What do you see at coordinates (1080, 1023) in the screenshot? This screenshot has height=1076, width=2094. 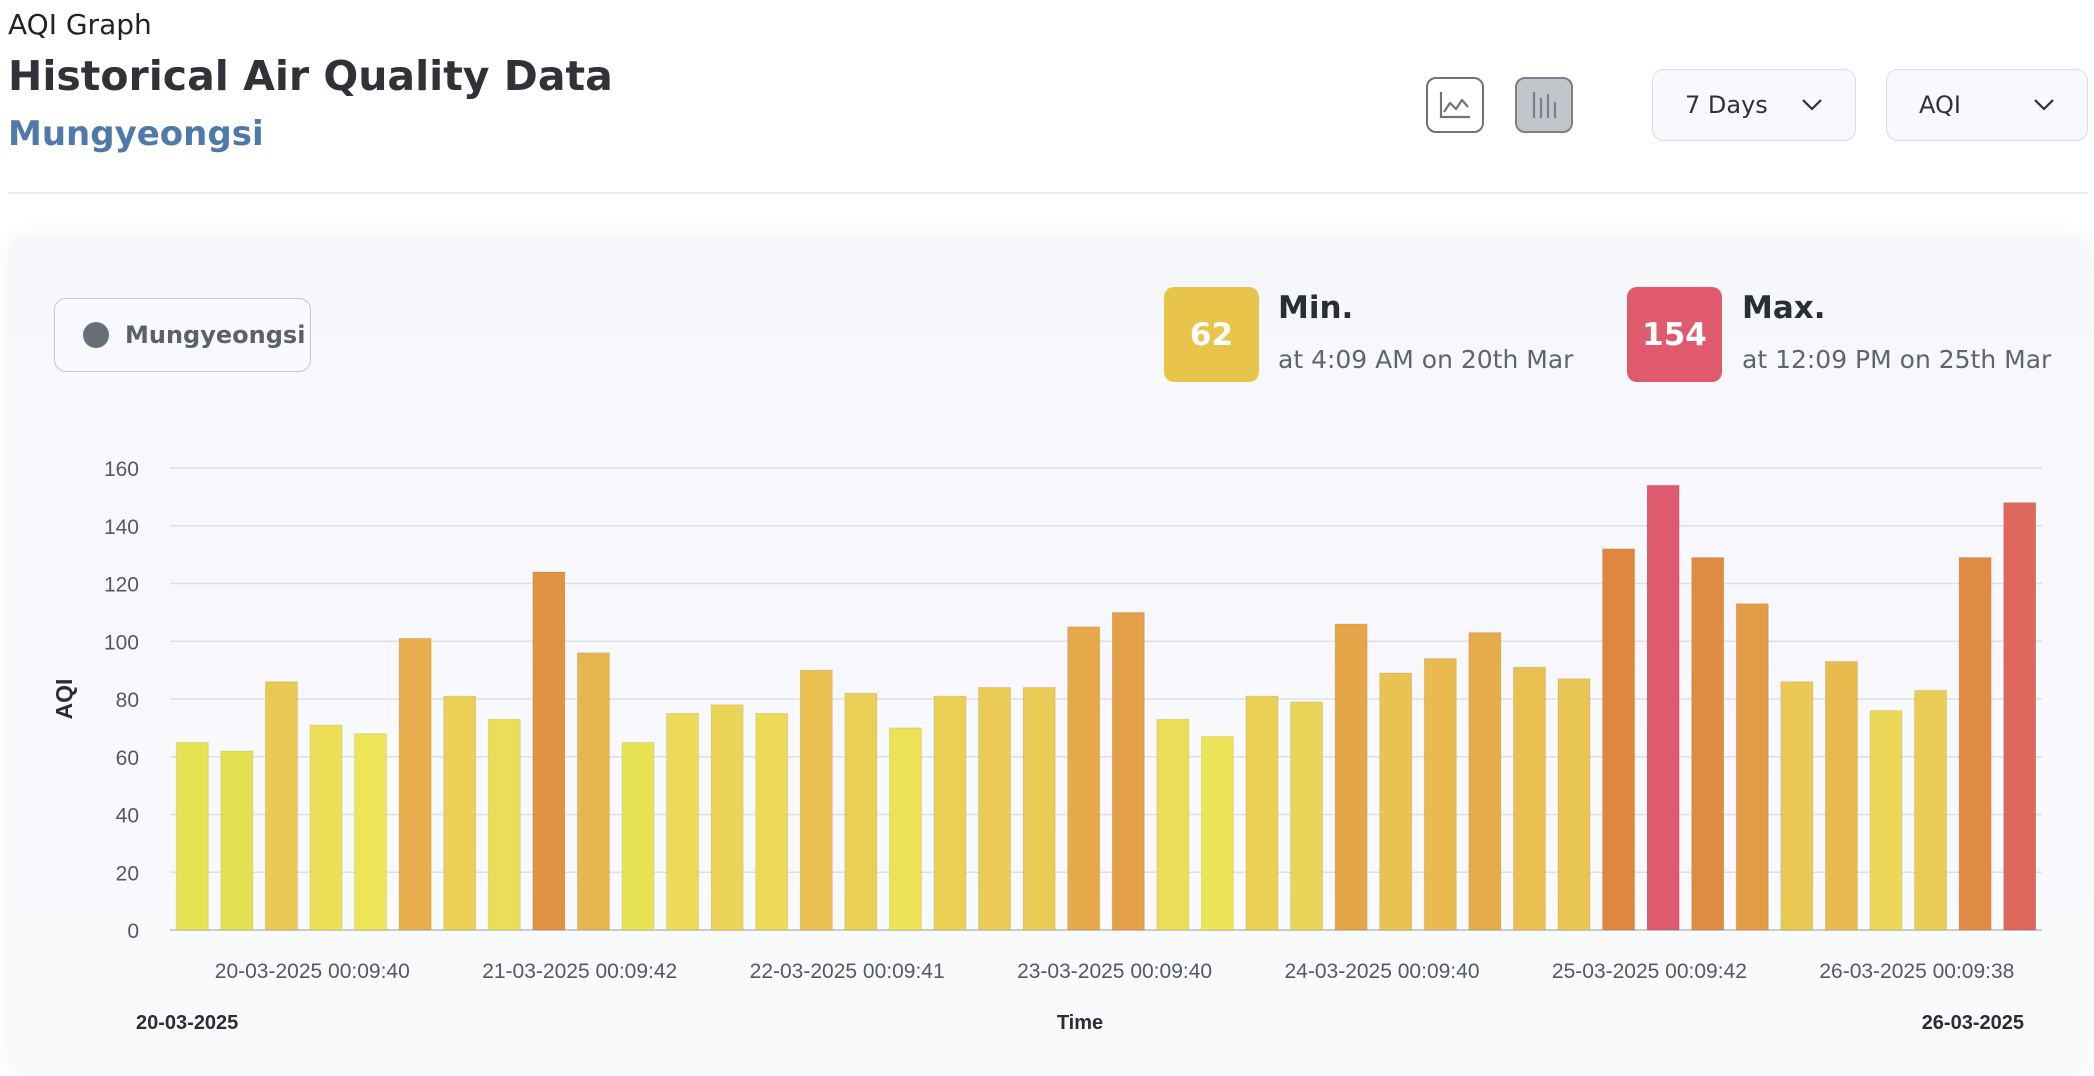 I see `x-axis-title: Time` at bounding box center [1080, 1023].